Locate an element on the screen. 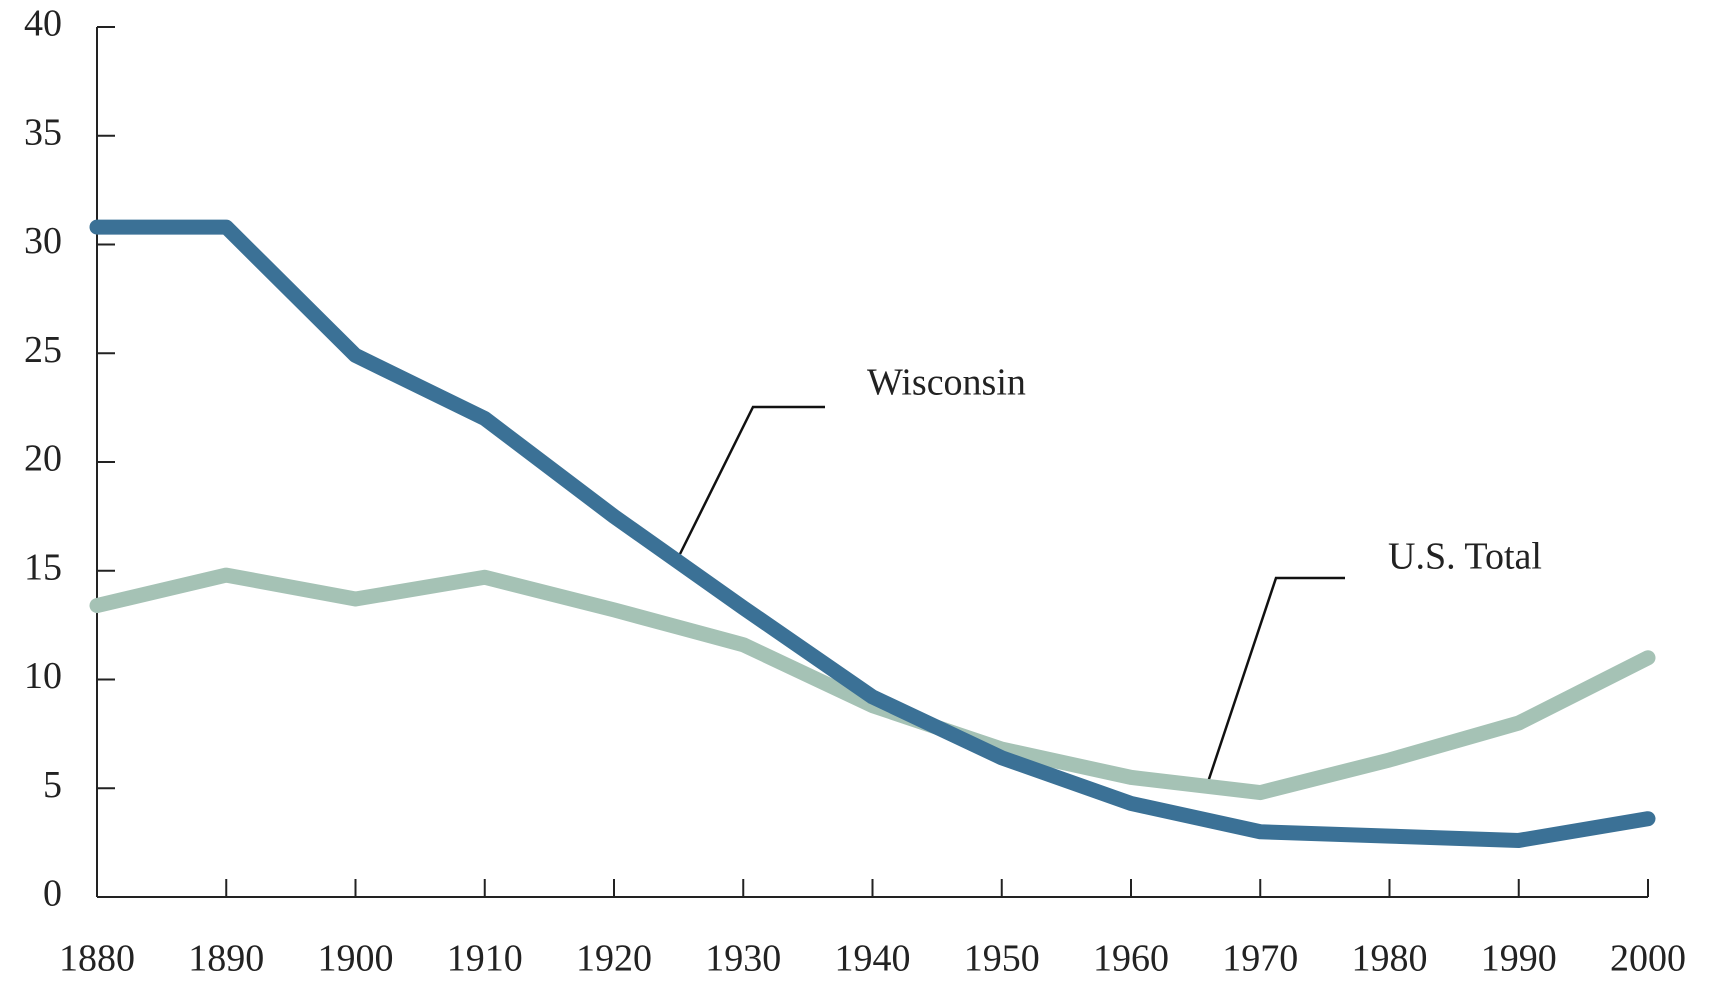 This screenshot has width=1711, height=983. y-tick-label: 40 is located at coordinates (43, 24).